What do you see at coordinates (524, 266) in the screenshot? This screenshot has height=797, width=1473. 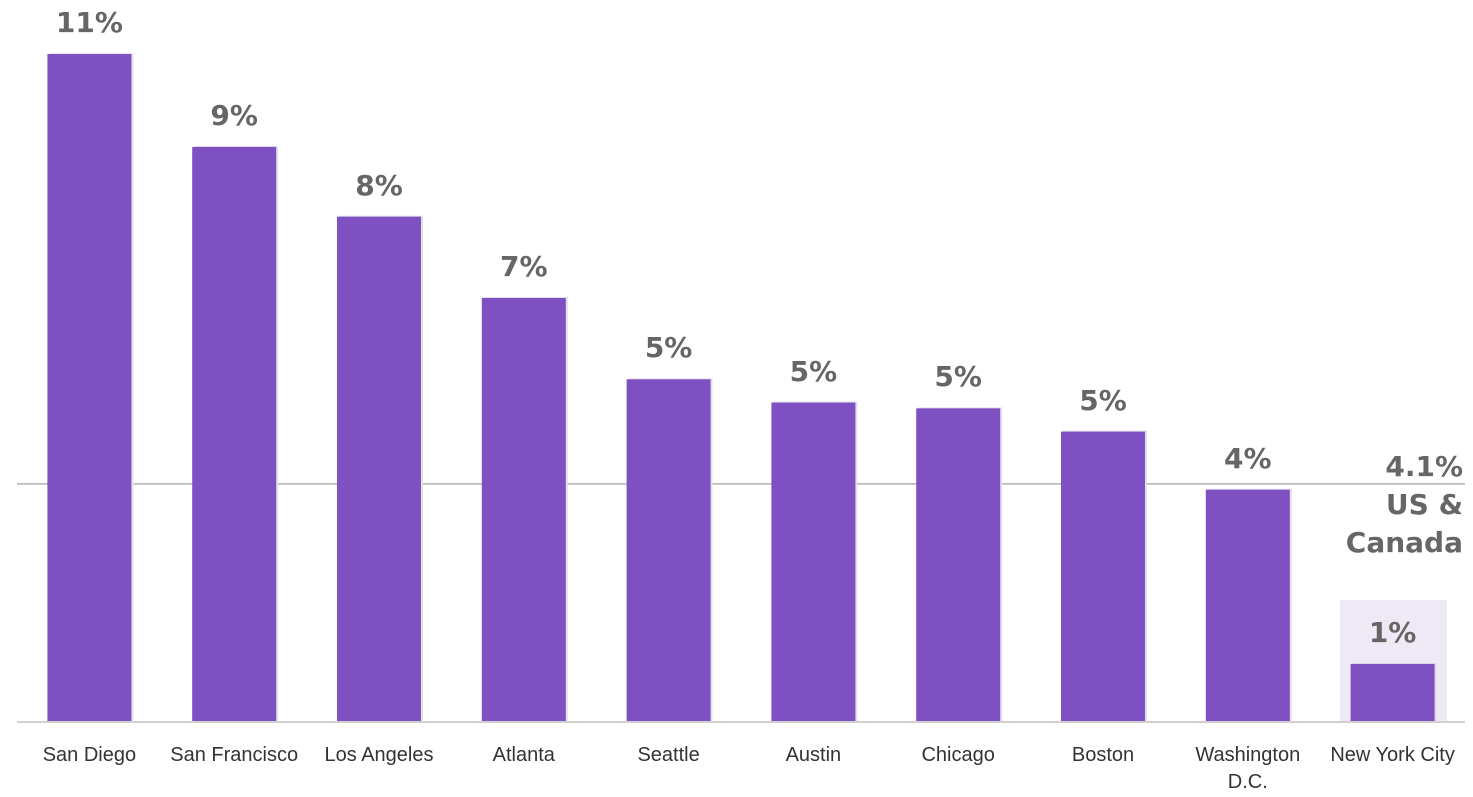 I see `data-label: 7%` at bounding box center [524, 266].